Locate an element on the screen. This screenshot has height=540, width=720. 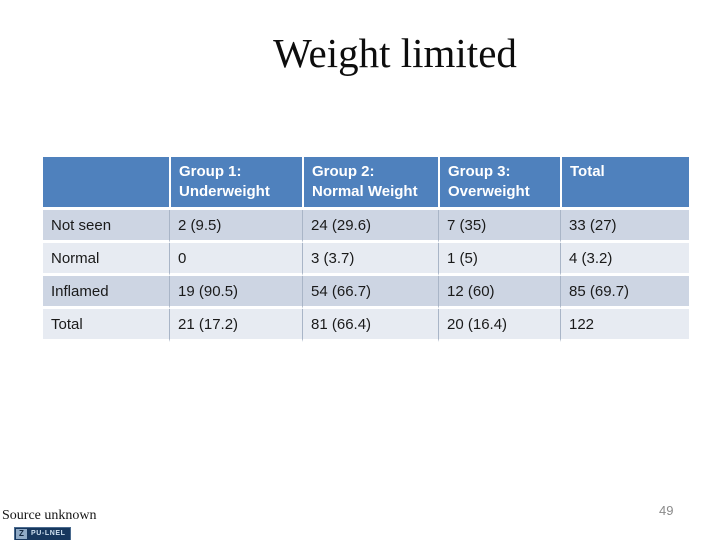
table-cell: 0 is located at coordinates (235, 259).